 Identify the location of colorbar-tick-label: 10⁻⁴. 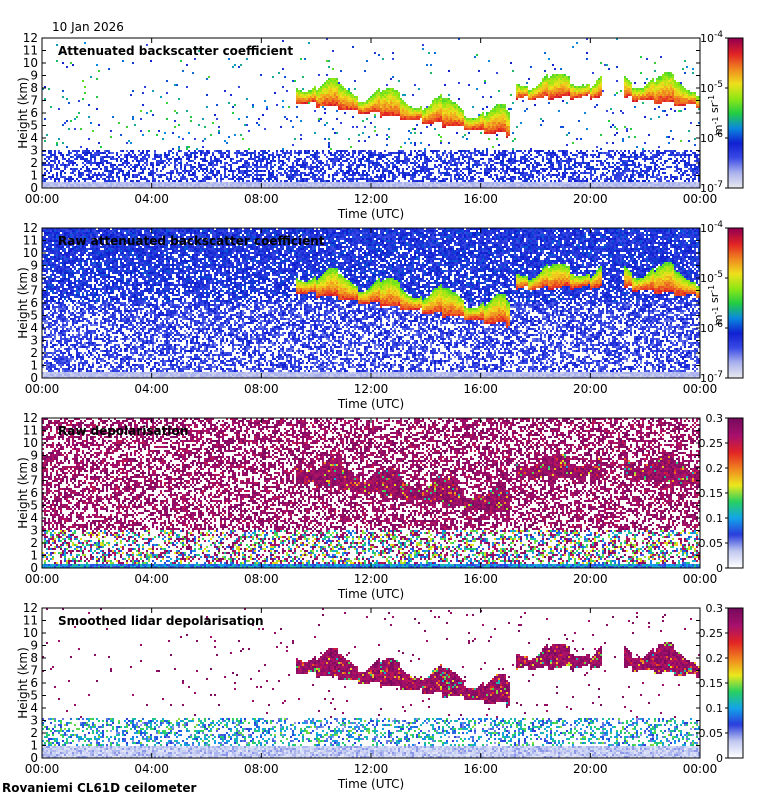
(711, 37).